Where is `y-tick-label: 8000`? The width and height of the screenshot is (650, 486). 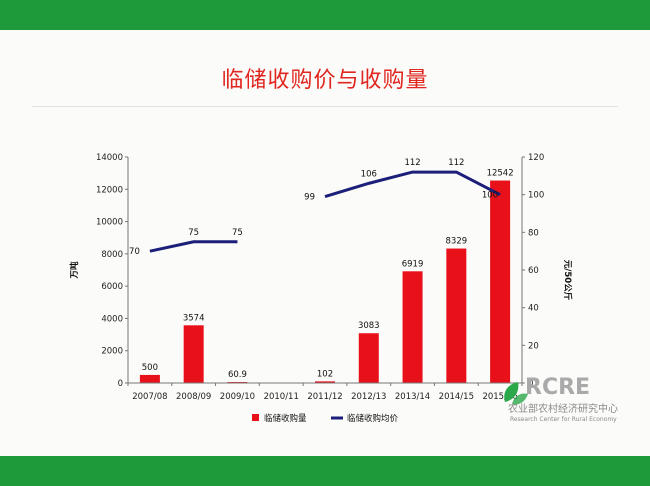 y-tick-label: 8000 is located at coordinates (112, 255).